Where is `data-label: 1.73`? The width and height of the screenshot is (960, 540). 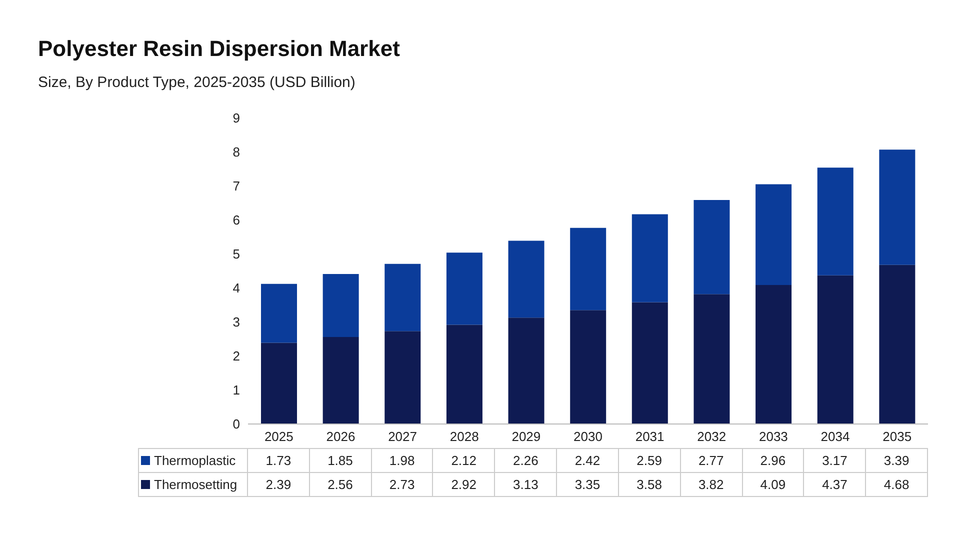 data-label: 1.73 is located at coordinates (279, 460).